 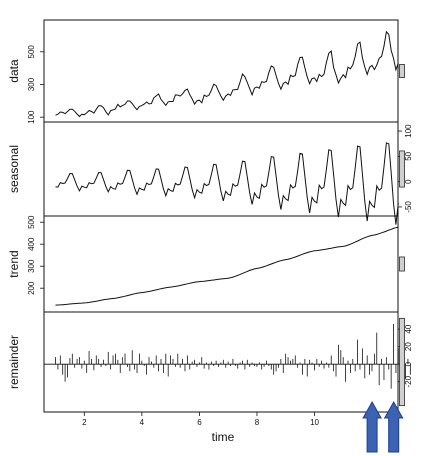 I want to click on panel-label-trend: trend, so click(x=14, y=263).